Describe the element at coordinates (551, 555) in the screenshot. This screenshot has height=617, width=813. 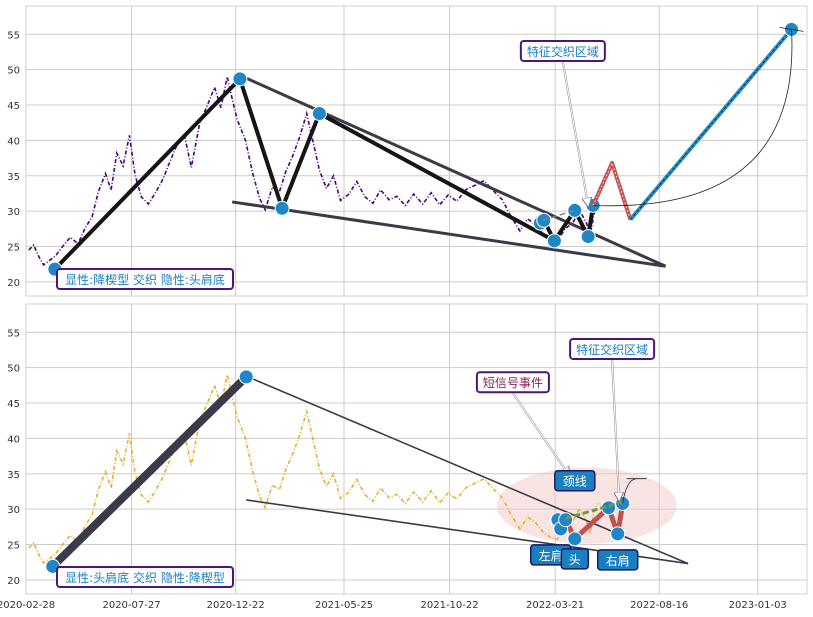
I see `pattern-annotation-label: 左肩` at that location.